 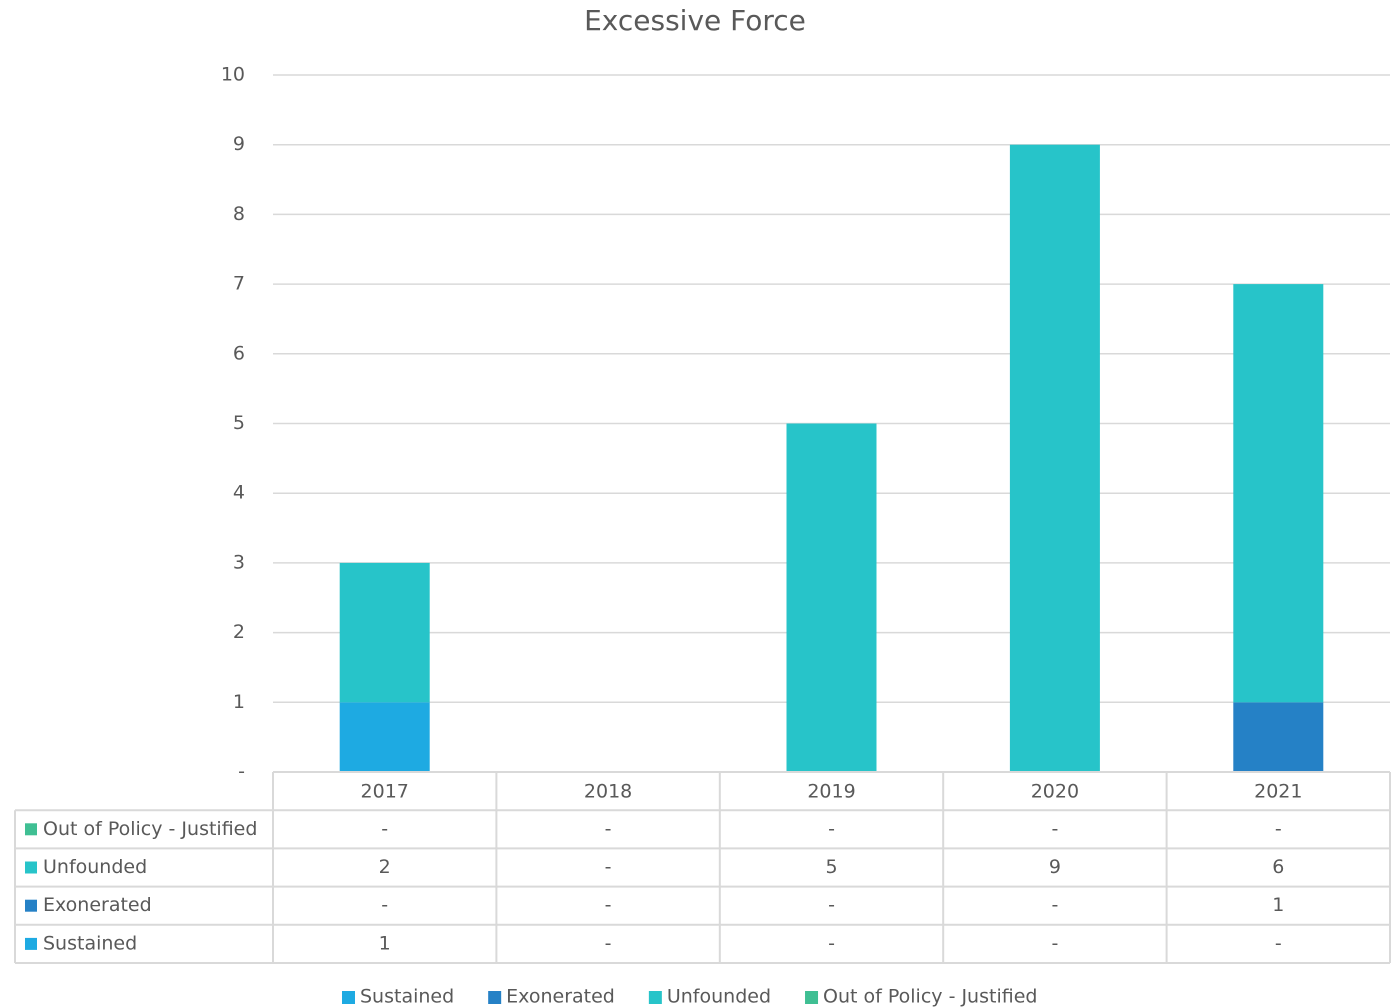 I want to click on x-tick-label: 2019, so click(x=831, y=792).